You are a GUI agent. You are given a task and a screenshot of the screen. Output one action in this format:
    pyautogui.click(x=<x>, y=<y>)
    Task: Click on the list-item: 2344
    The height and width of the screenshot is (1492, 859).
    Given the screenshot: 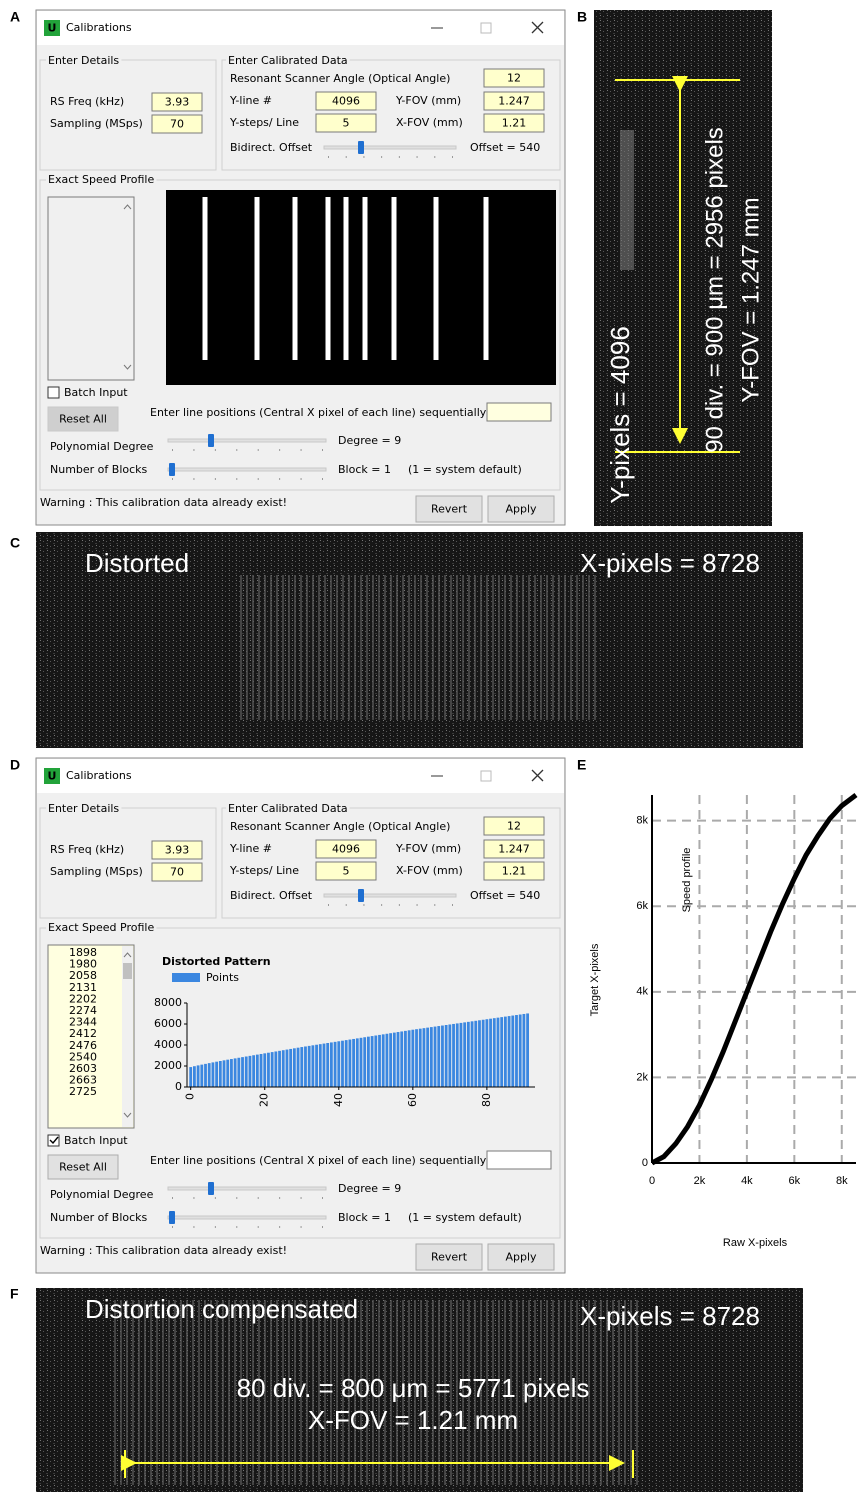 What is the action you would take?
    pyautogui.click(x=83, y=1022)
    